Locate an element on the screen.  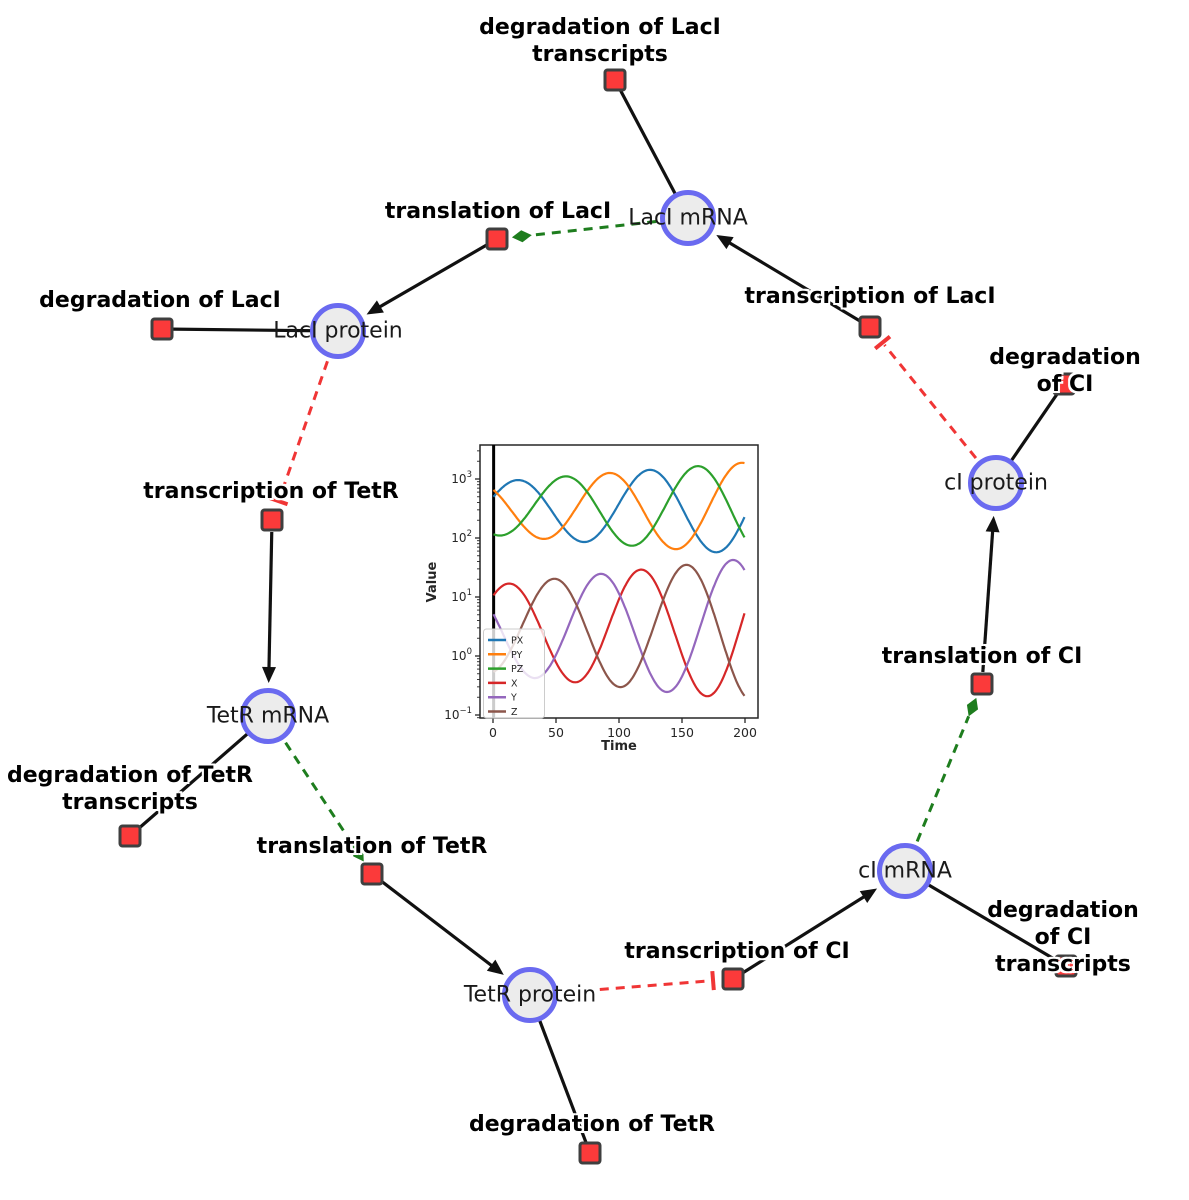
series-Z is located at coordinates (619, 630).